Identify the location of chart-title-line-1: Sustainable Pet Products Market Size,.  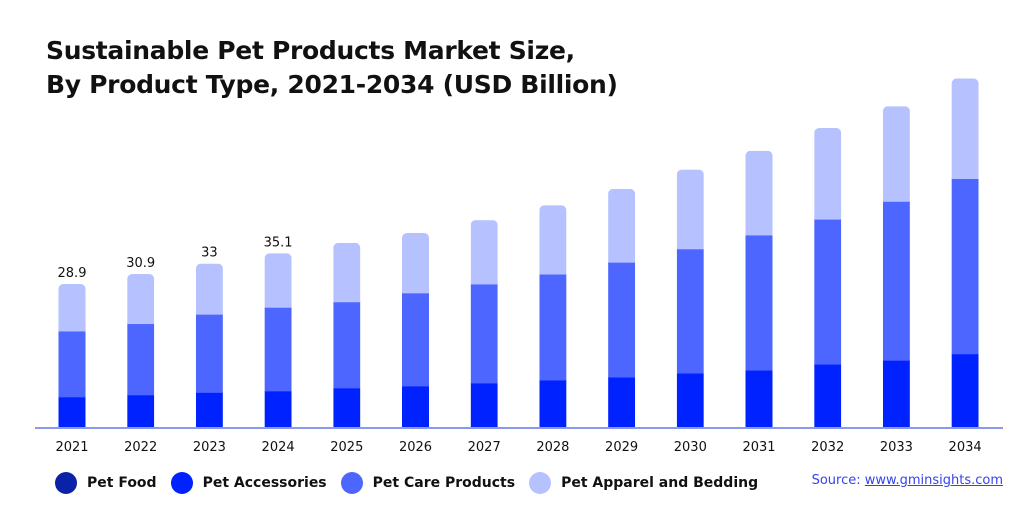
(310, 50).